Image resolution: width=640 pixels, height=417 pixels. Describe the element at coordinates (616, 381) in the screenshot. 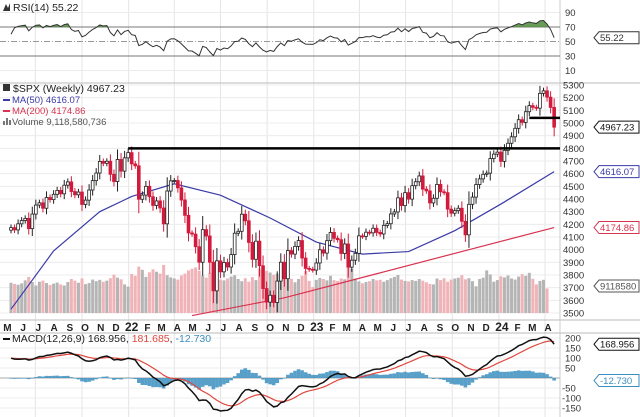

I see `tag-text: -12.730` at that location.